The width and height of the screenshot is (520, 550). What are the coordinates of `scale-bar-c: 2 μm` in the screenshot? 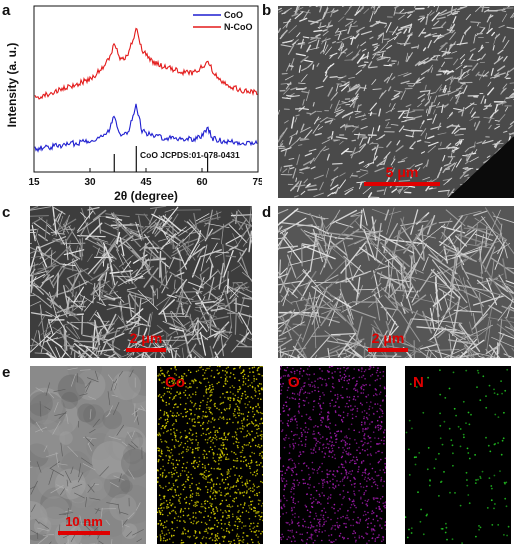 It's located at (146, 341).